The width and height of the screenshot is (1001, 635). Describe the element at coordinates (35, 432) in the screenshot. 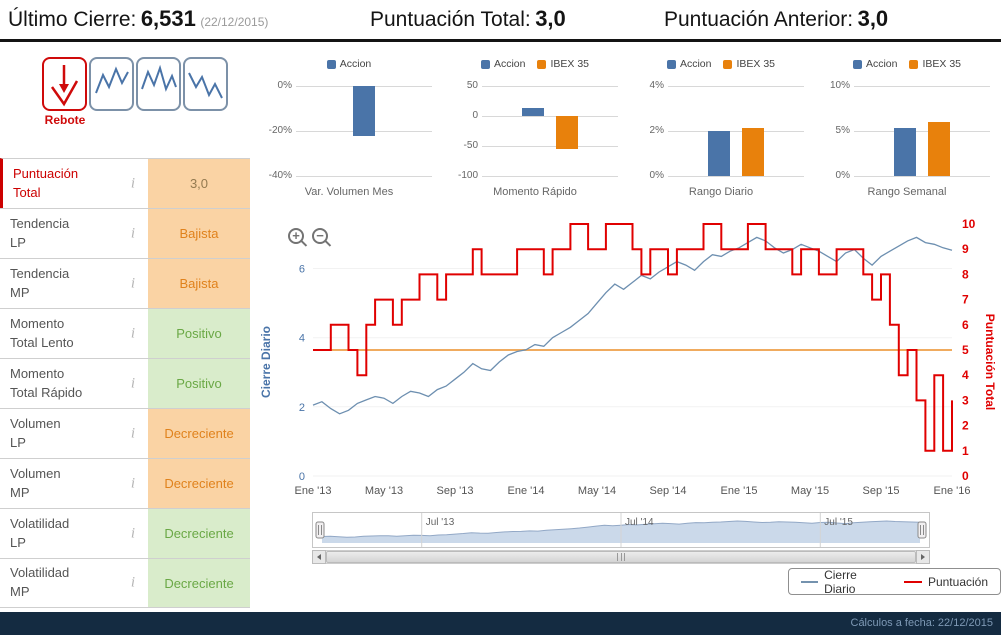

I see `row-label: Volumen LP` at that location.